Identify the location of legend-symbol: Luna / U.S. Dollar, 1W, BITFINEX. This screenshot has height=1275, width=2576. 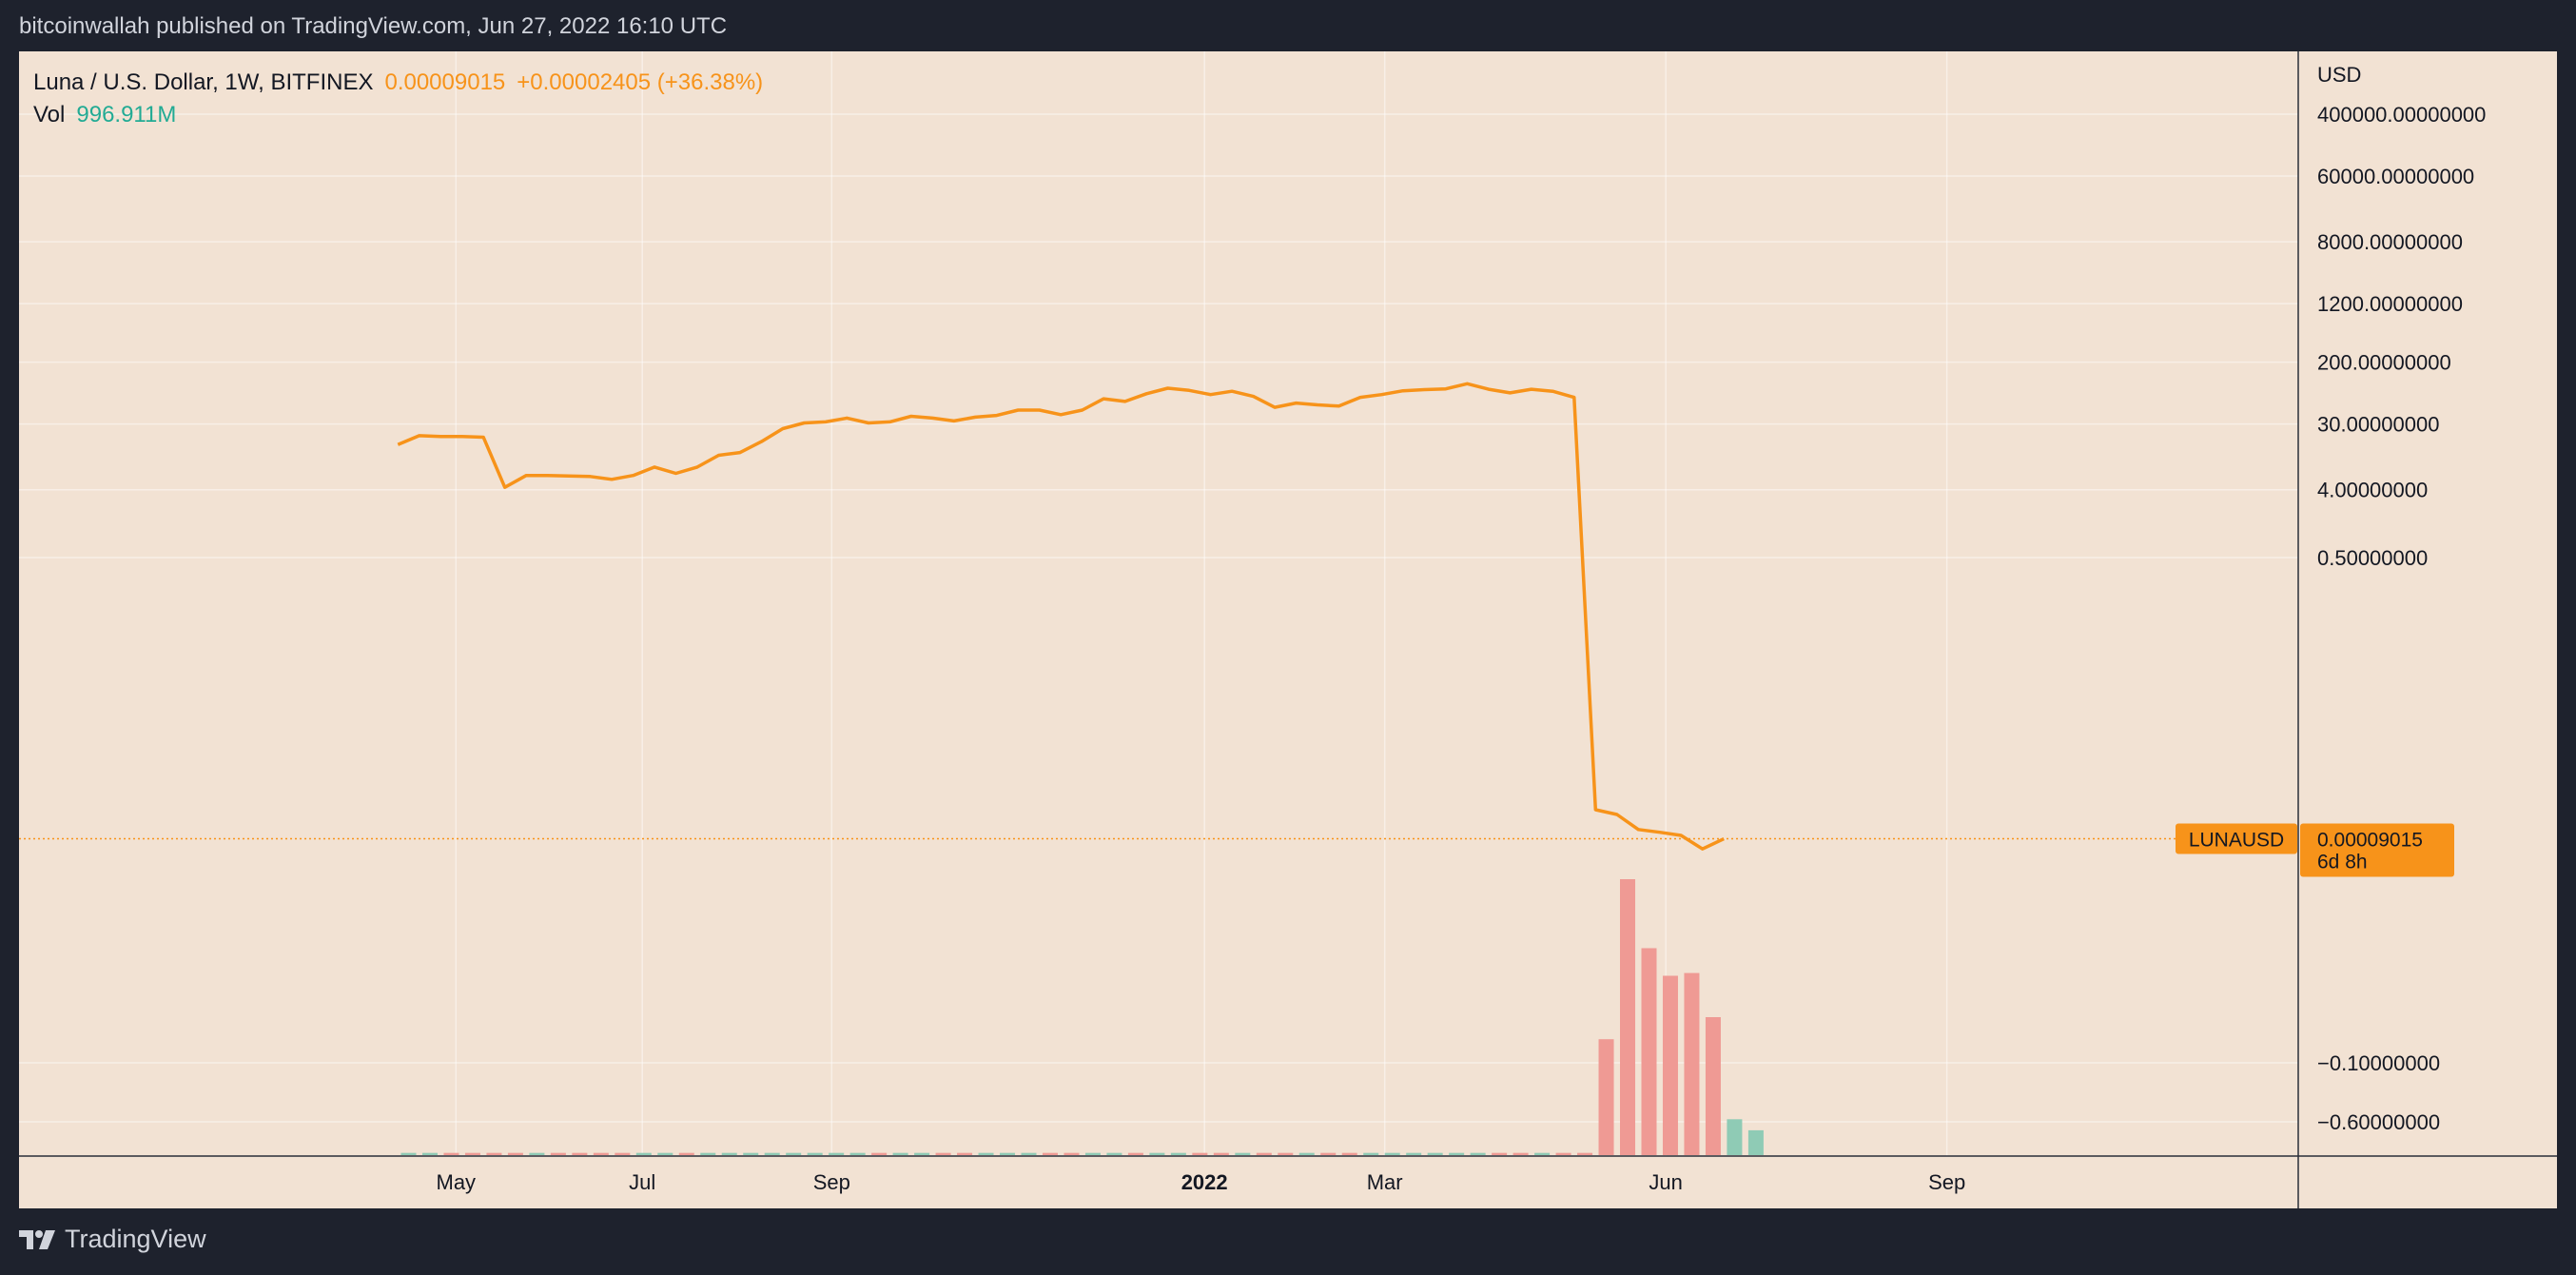
(204, 82).